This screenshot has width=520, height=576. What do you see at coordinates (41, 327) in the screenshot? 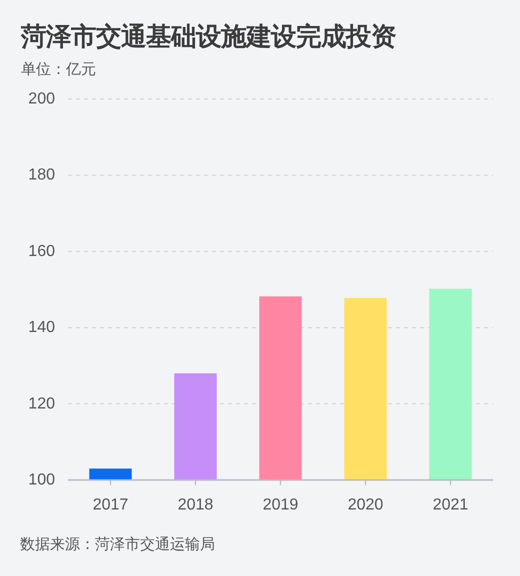
I see `ytick-label: 140` at bounding box center [41, 327].